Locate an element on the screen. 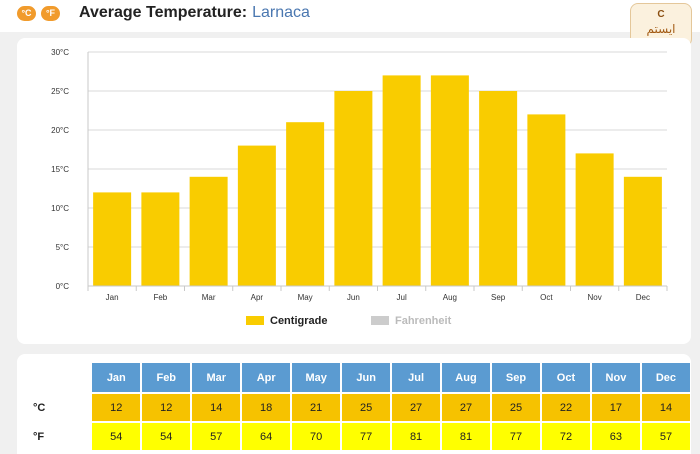 The width and height of the screenshot is (700, 454). table-row: °F 54 54 57 64 70 77 81 81 77 72 63 57 is located at coordinates (362, 436).